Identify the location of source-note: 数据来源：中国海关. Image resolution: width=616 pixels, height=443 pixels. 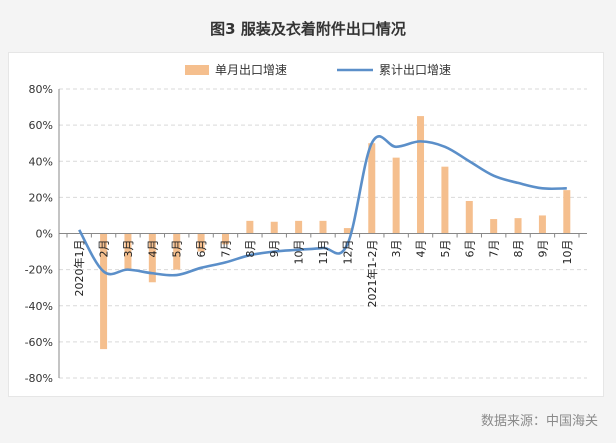
(539, 421).